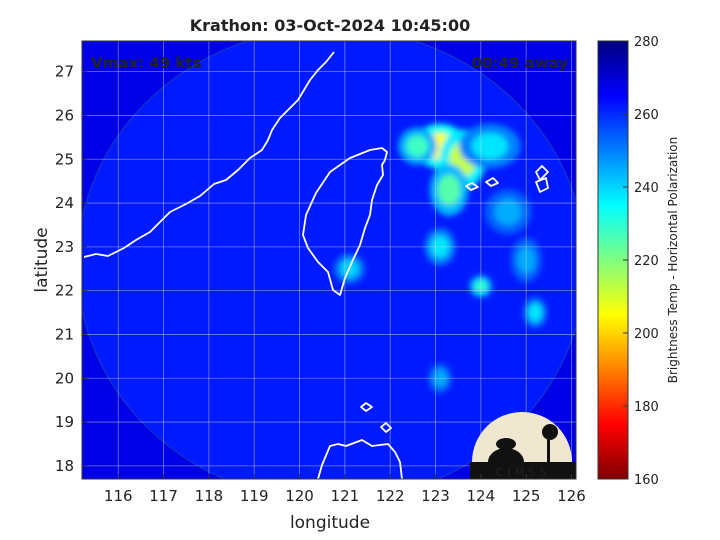 The height and width of the screenshot is (540, 720). Describe the element at coordinates (550, 432) in the screenshot. I see `logo-water-tower` at that location.